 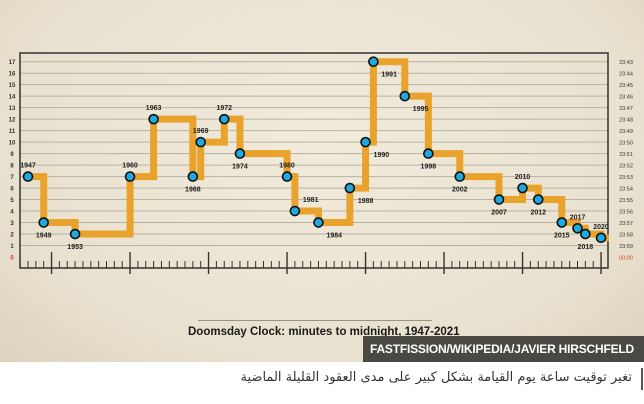 I want to click on data-label: 2010, so click(x=523, y=177).